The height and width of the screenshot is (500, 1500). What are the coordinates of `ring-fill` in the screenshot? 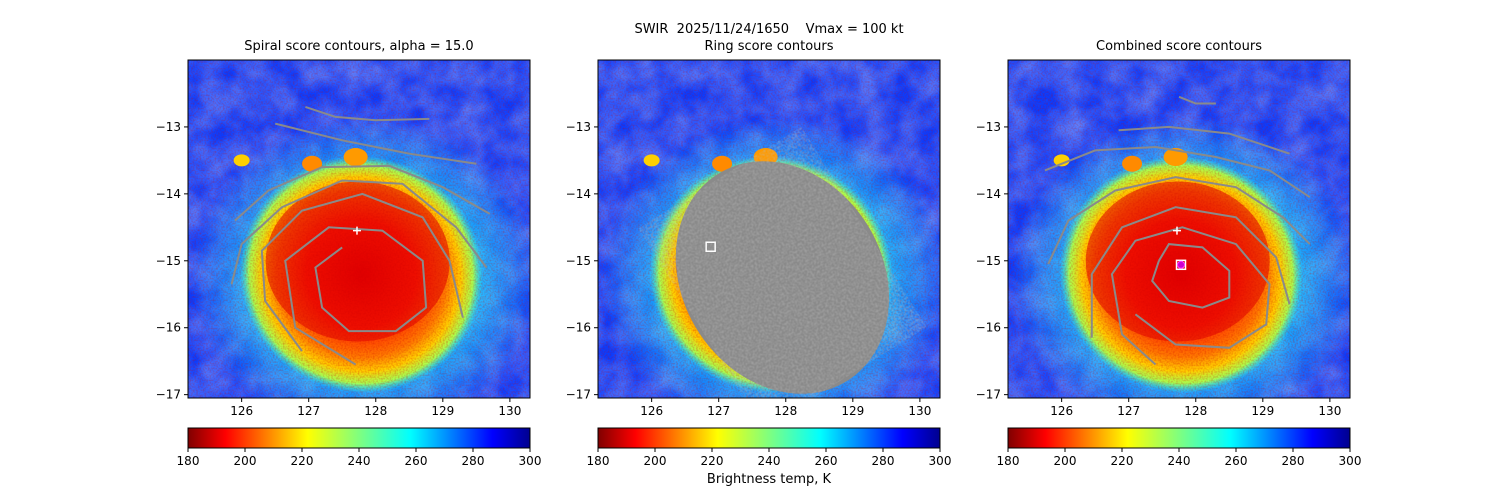 It's located at (782, 277).